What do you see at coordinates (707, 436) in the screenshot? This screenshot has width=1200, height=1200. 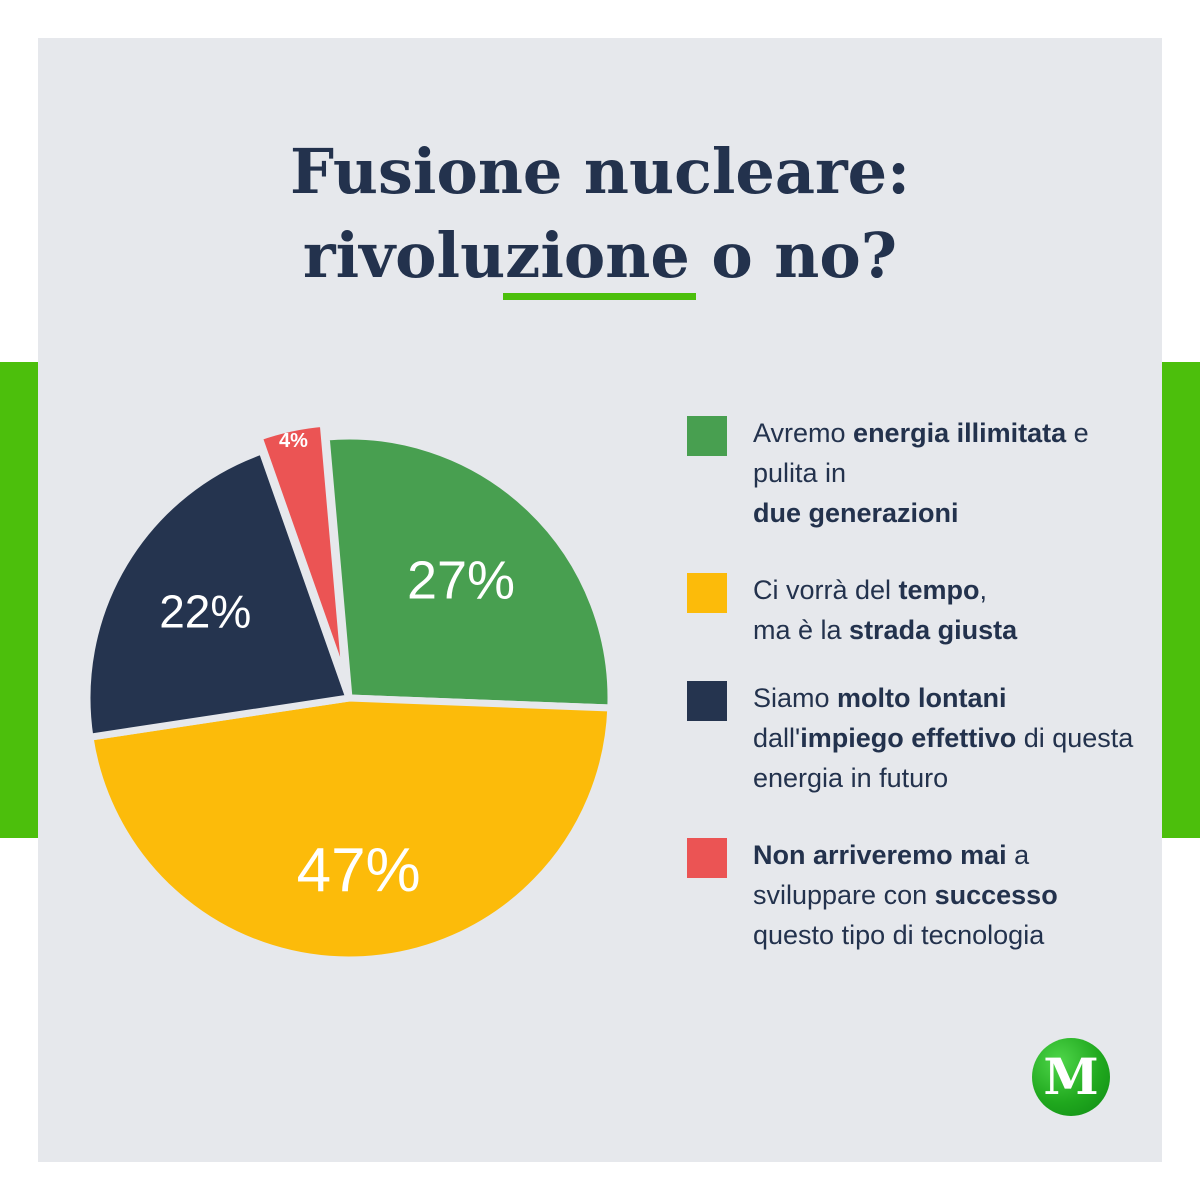 I see `legend-swatch-green` at bounding box center [707, 436].